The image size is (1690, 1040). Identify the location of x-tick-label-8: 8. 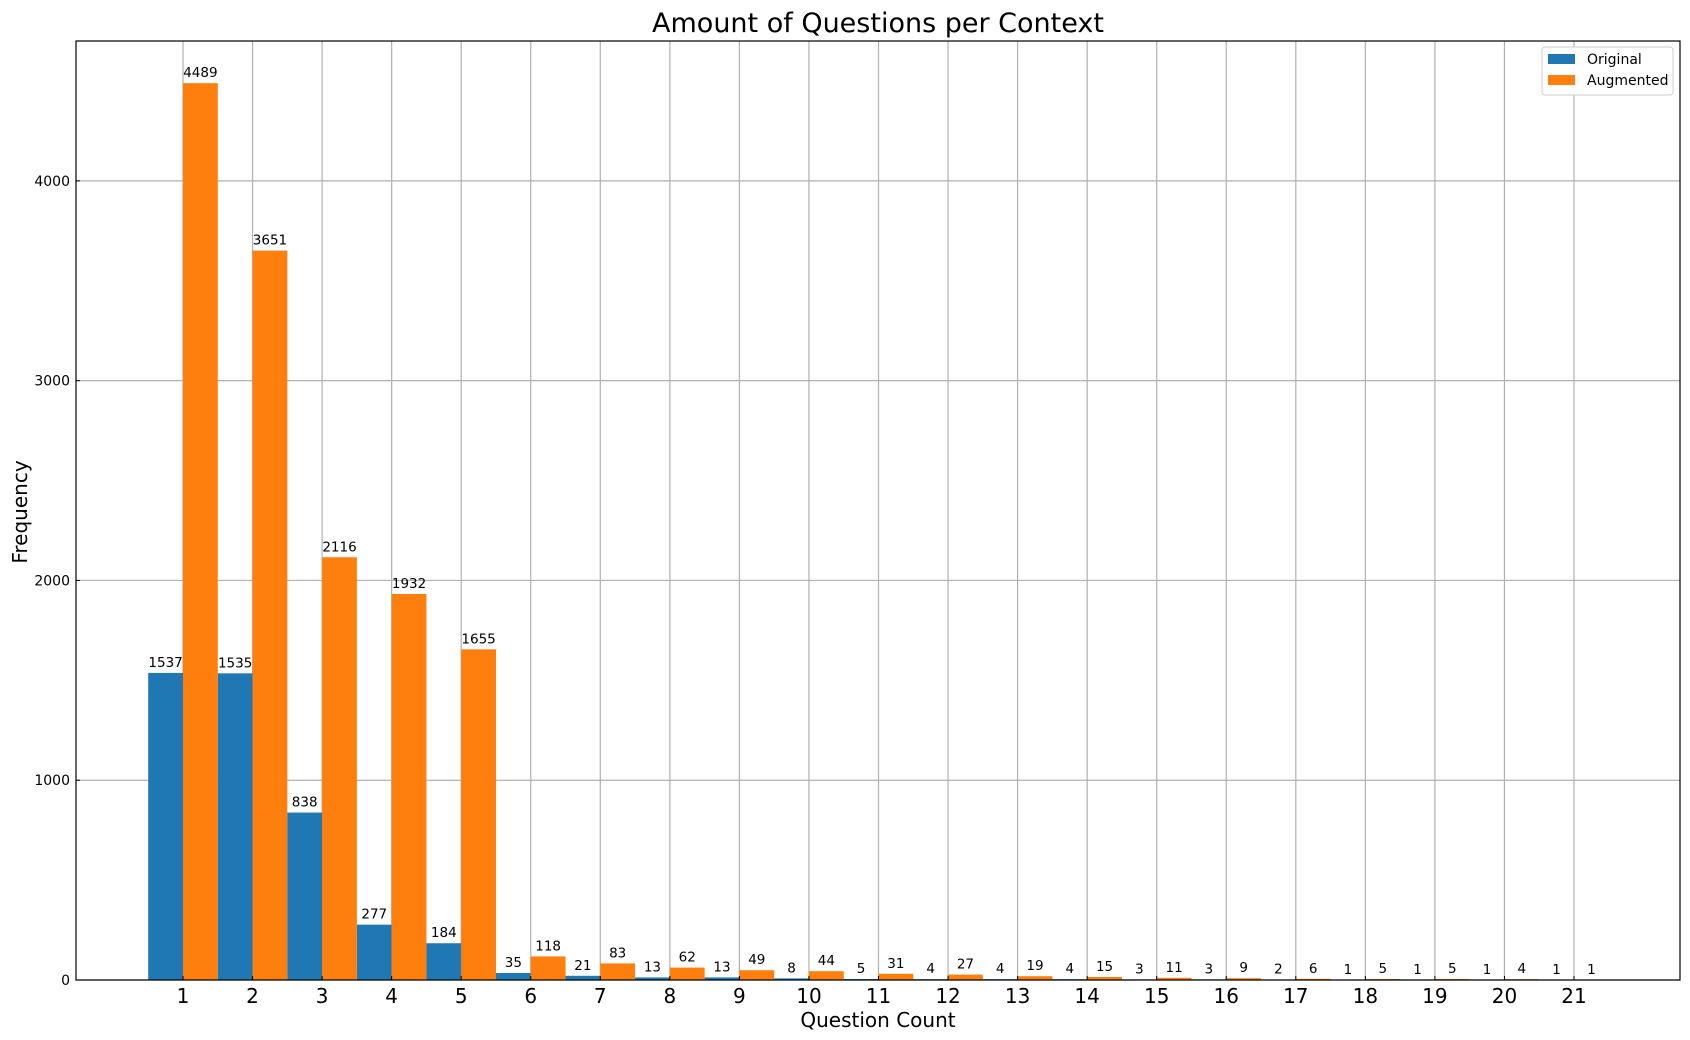
(669, 996).